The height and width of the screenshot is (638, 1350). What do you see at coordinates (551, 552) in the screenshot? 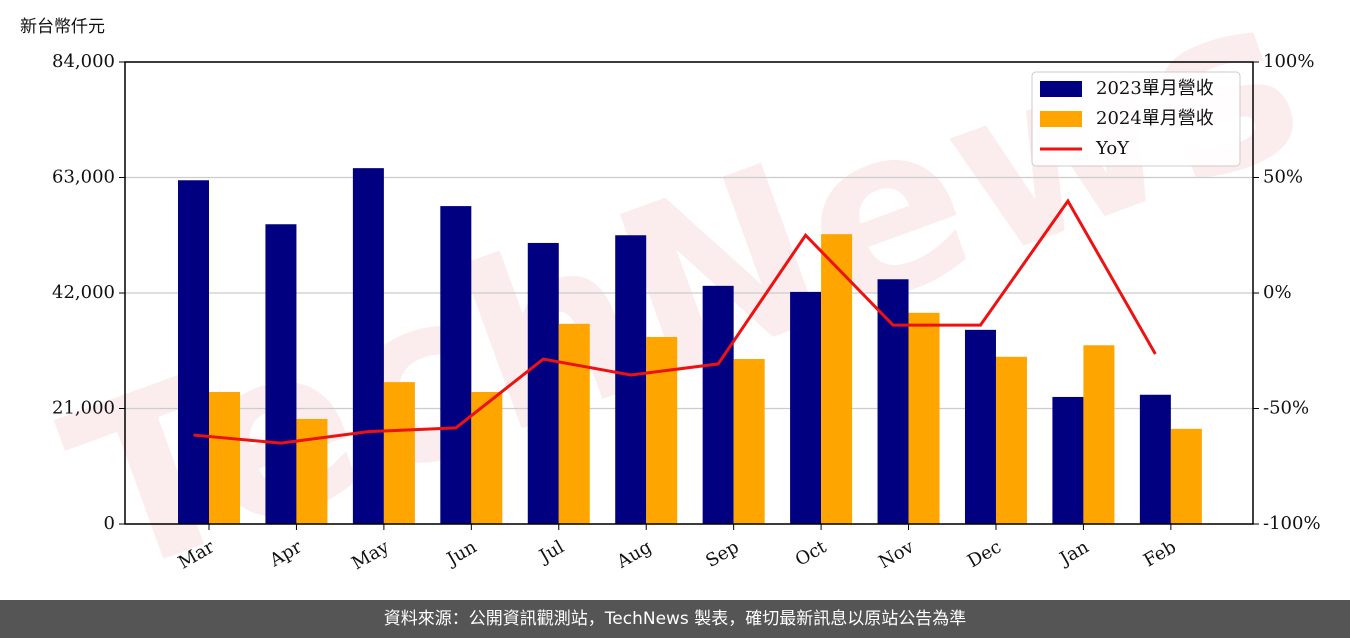
I see `x-tick-label: Jul` at bounding box center [551, 552].